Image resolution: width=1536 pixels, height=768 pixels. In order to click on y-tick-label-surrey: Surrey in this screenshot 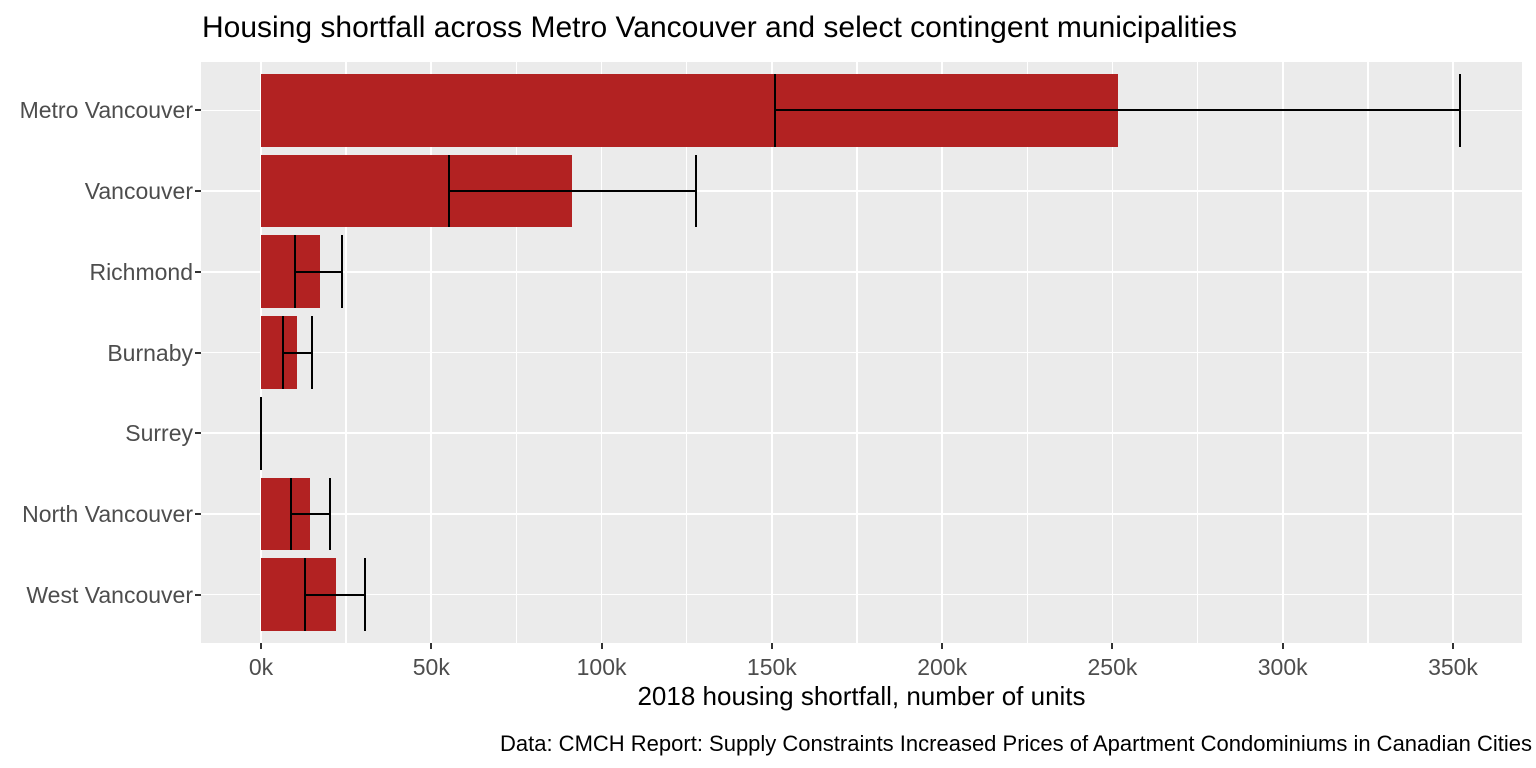, I will do `click(159, 433)`.